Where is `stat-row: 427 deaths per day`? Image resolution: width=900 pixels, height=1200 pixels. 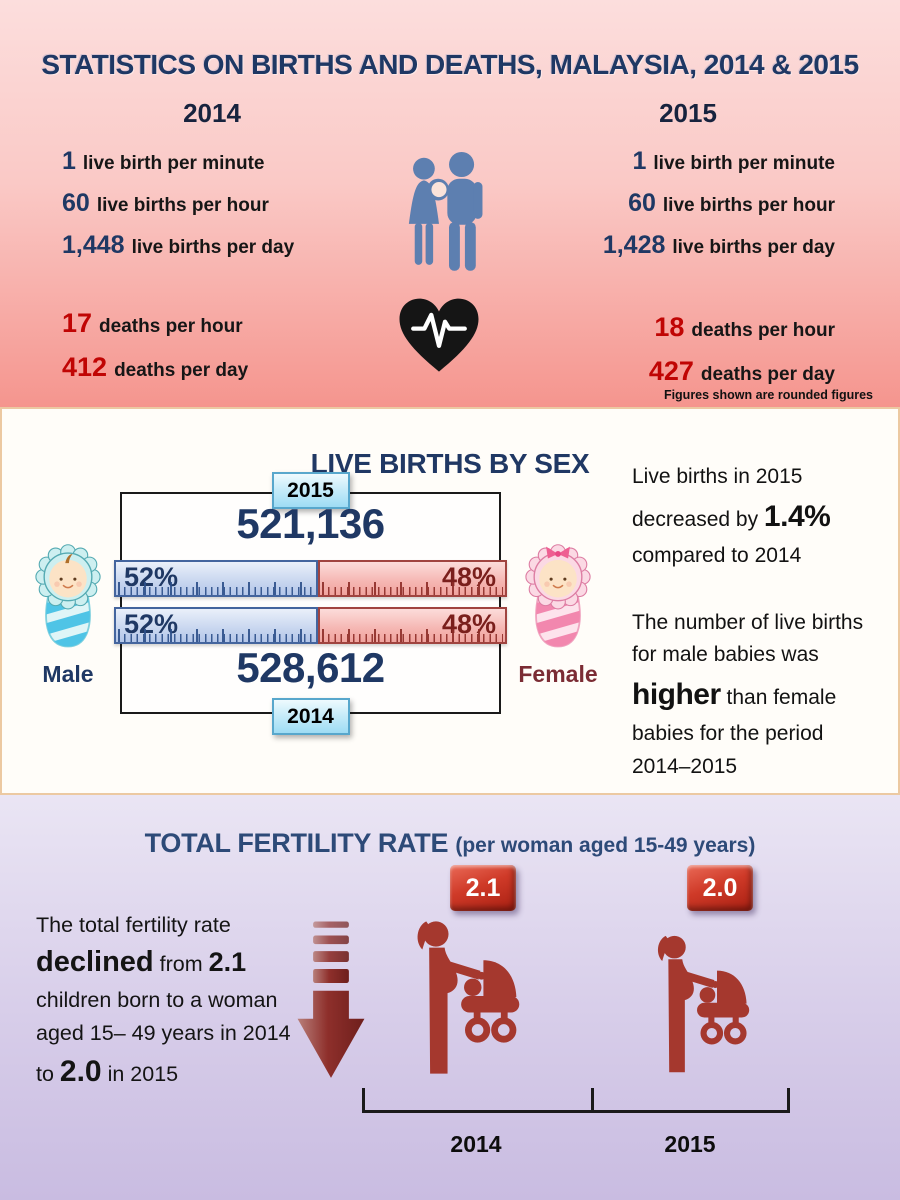
stat-row: 427 deaths per day is located at coordinates (742, 371).